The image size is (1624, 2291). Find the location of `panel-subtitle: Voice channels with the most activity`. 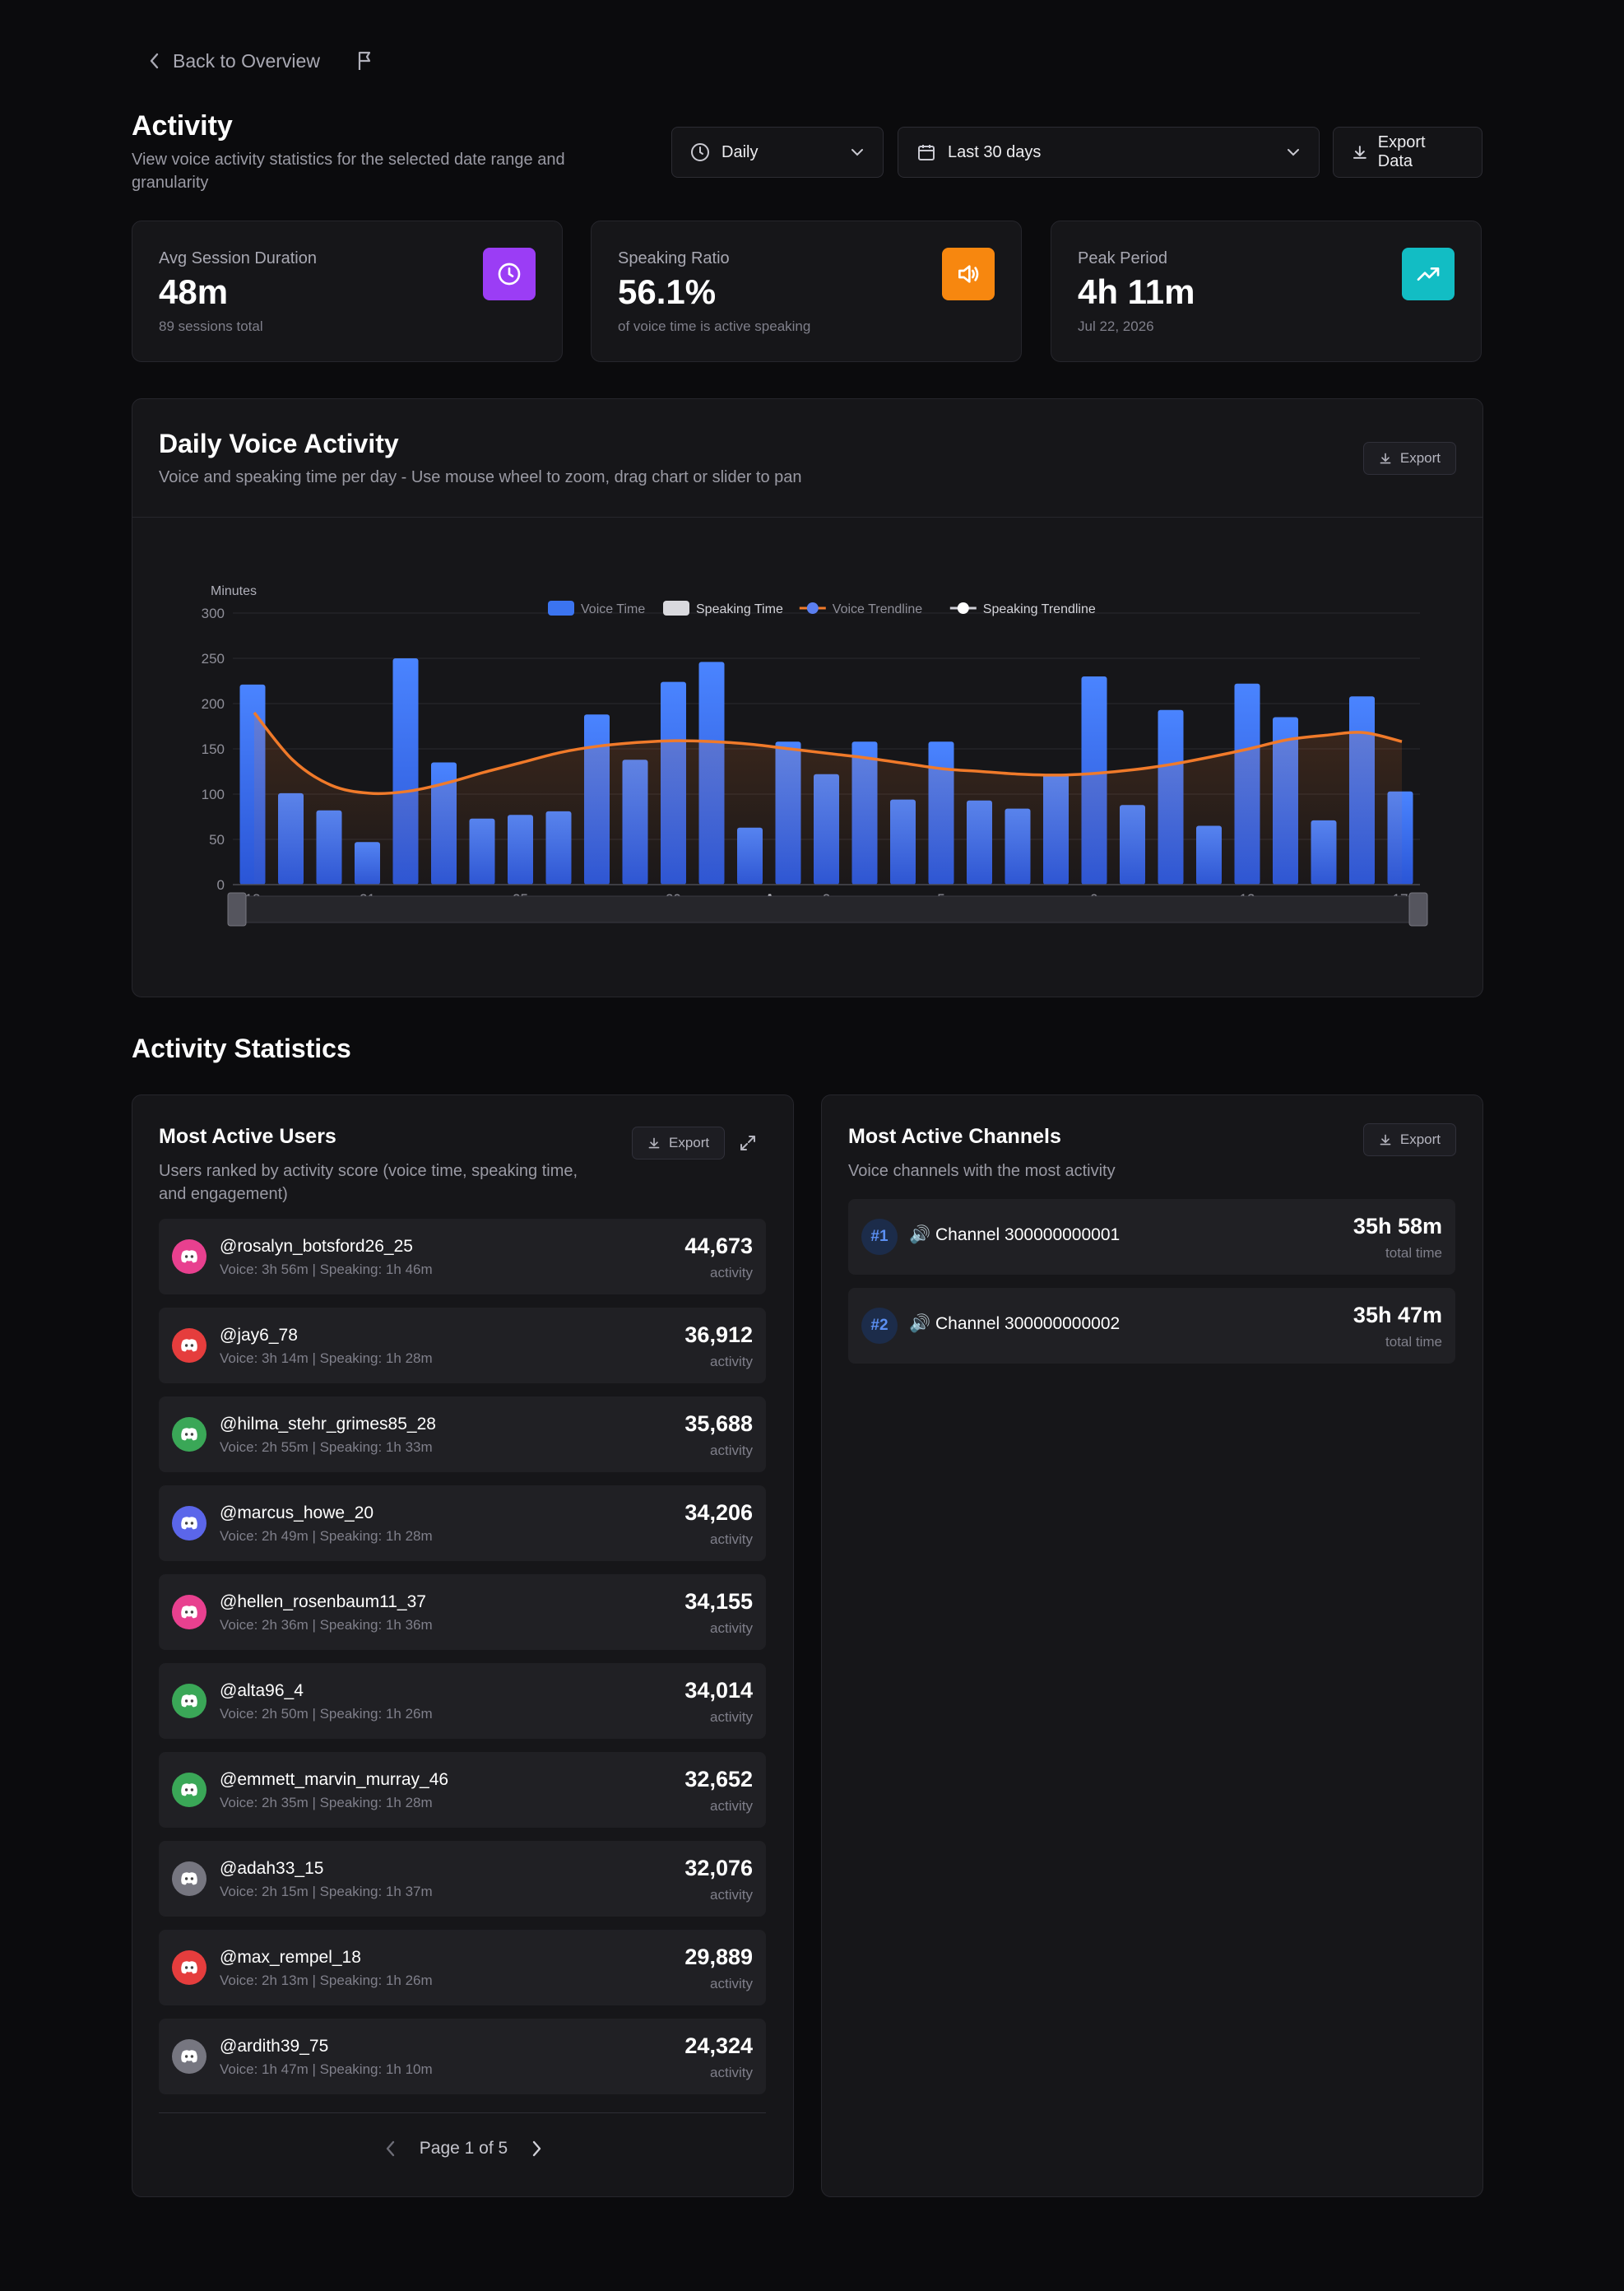

panel-subtitle: Voice channels with the most activity is located at coordinates (982, 1171).